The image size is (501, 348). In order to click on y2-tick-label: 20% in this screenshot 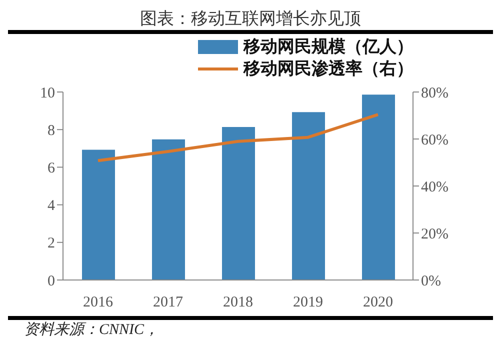, I will do `click(434, 234)`.